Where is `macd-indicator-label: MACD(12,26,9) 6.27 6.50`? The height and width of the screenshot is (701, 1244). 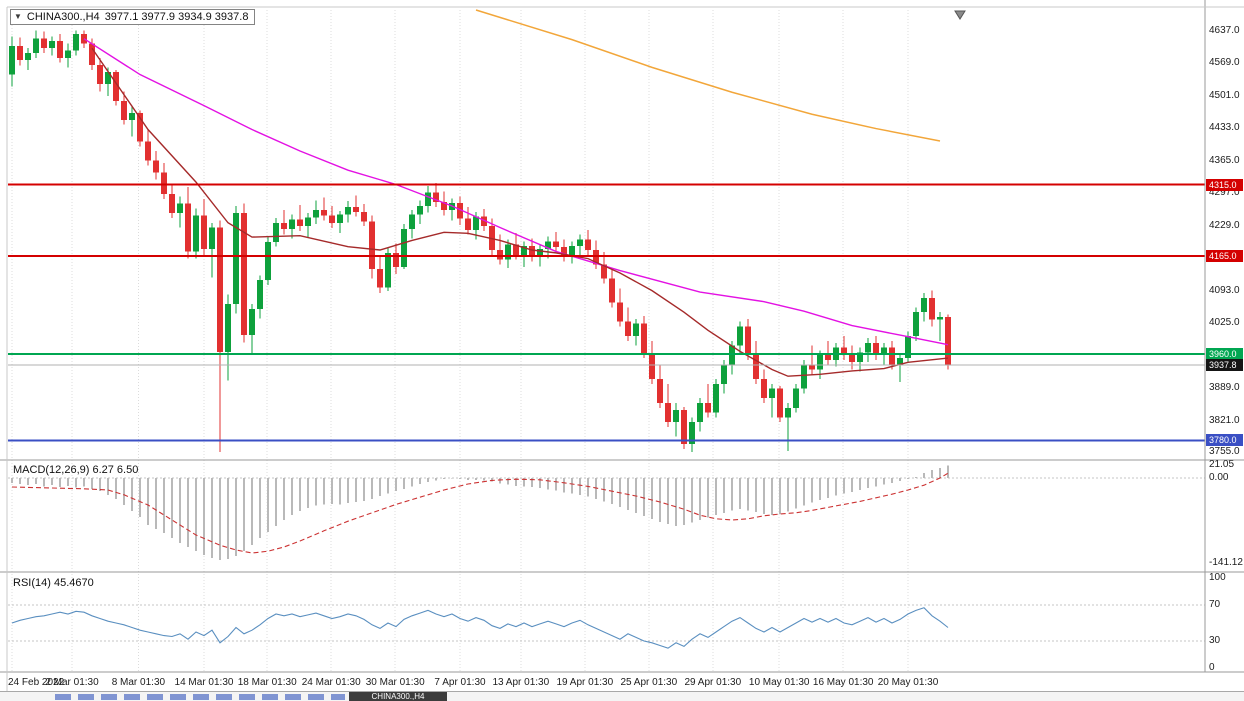 macd-indicator-label: MACD(12,26,9) 6.27 6.50 is located at coordinates (76, 470).